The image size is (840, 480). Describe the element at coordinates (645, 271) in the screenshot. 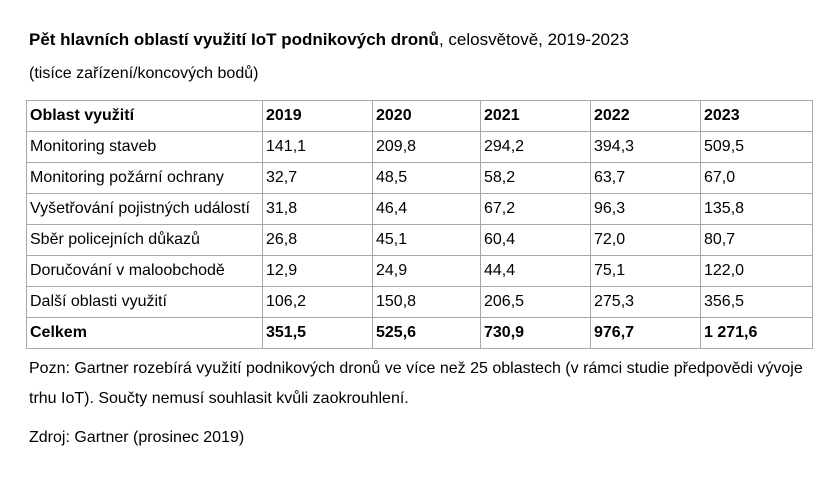

I see `value-cell: 75,1` at that location.